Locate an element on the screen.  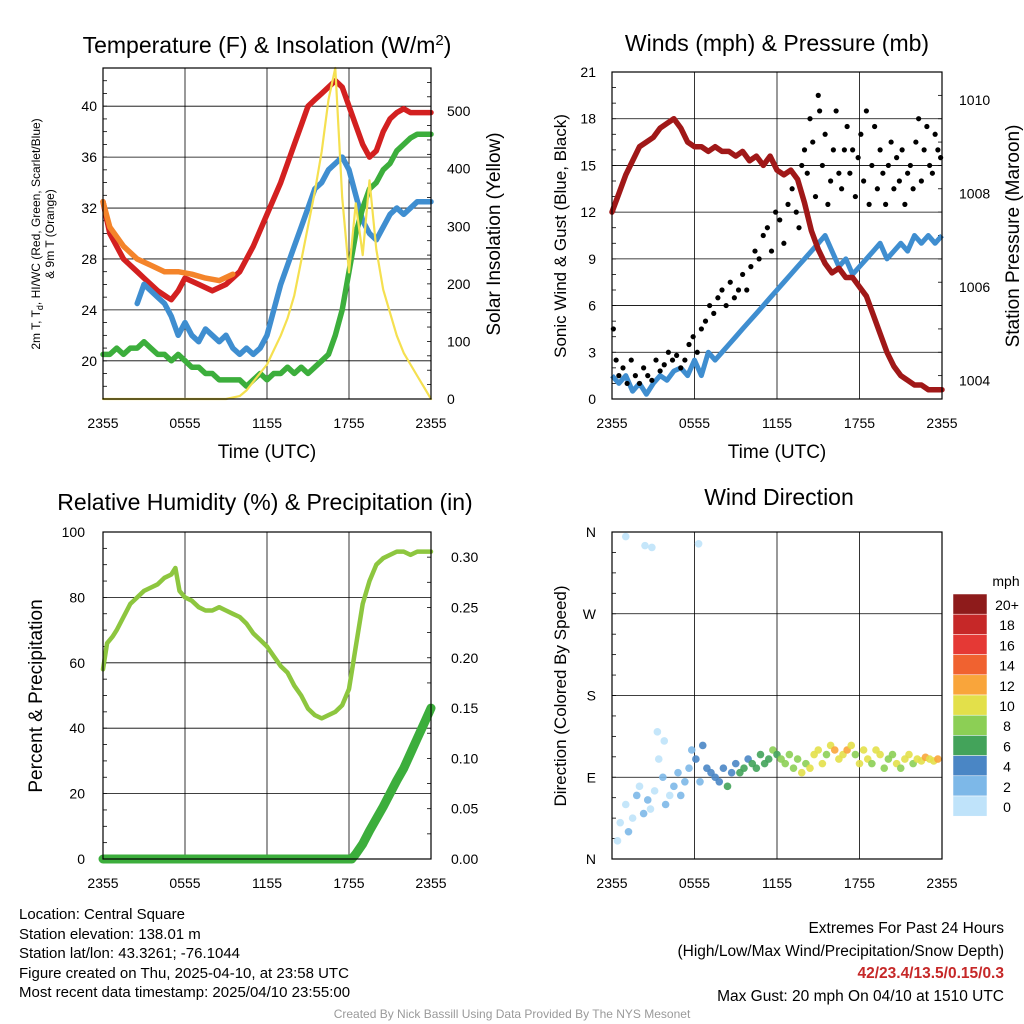
y2-tick-label: 100 is located at coordinates (459, 341).